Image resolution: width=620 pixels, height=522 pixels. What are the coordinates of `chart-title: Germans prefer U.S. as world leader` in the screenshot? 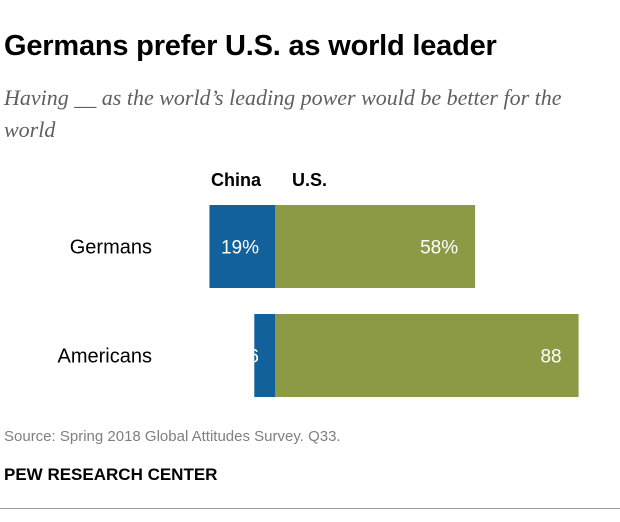 It's located at (250, 46).